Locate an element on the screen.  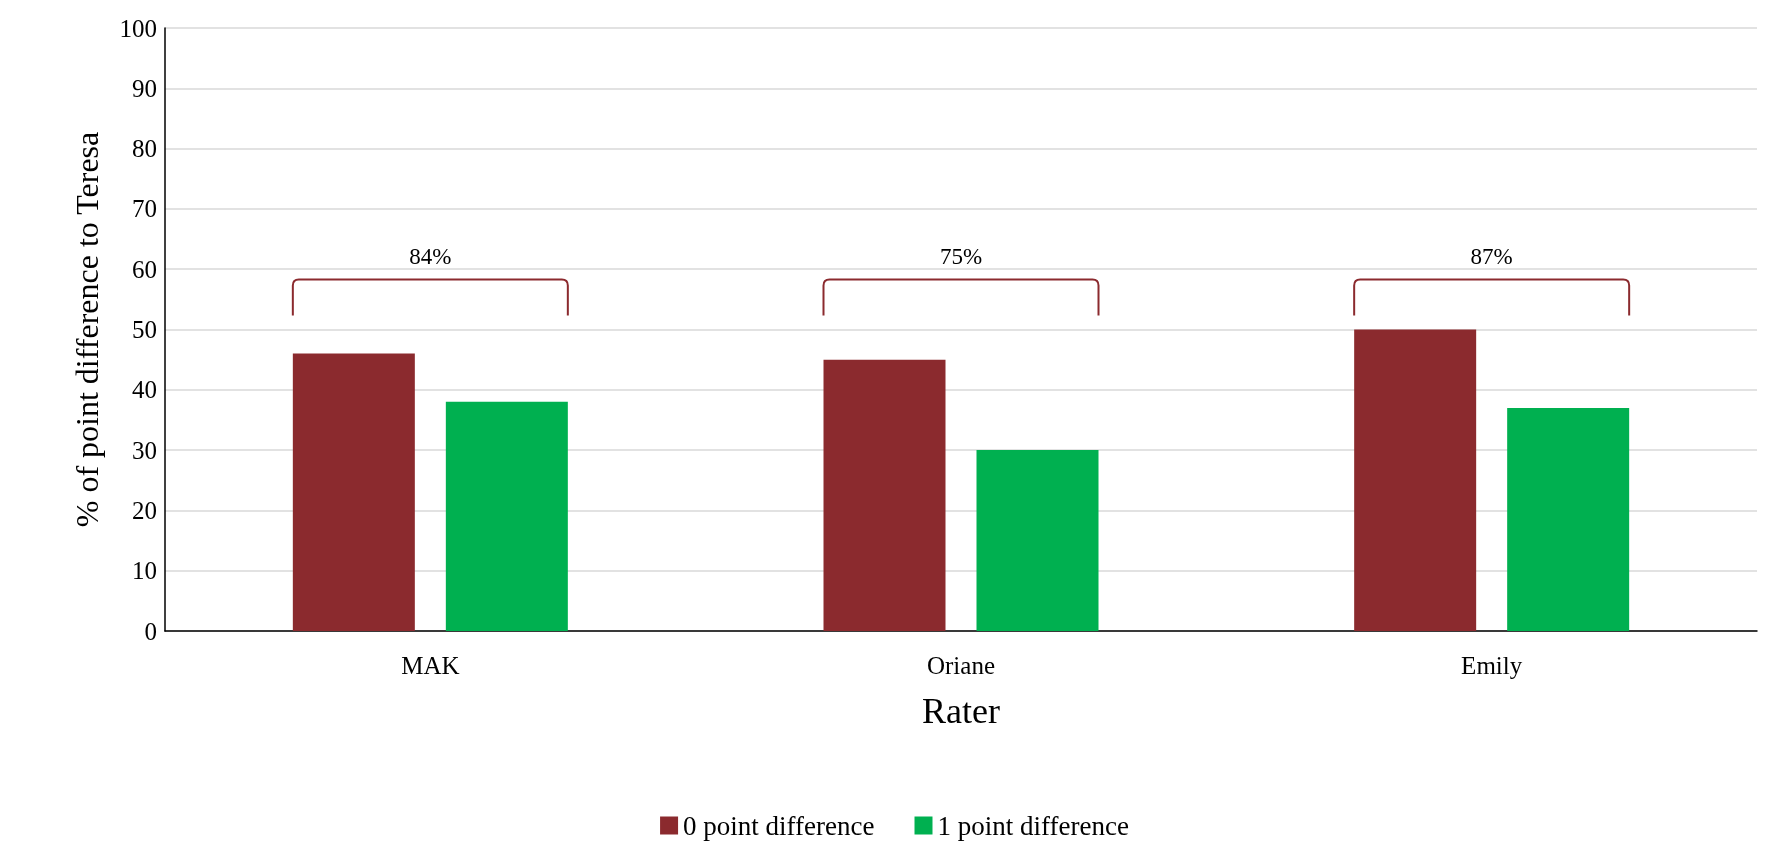
y-tick-label: 60 is located at coordinates (144, 269).